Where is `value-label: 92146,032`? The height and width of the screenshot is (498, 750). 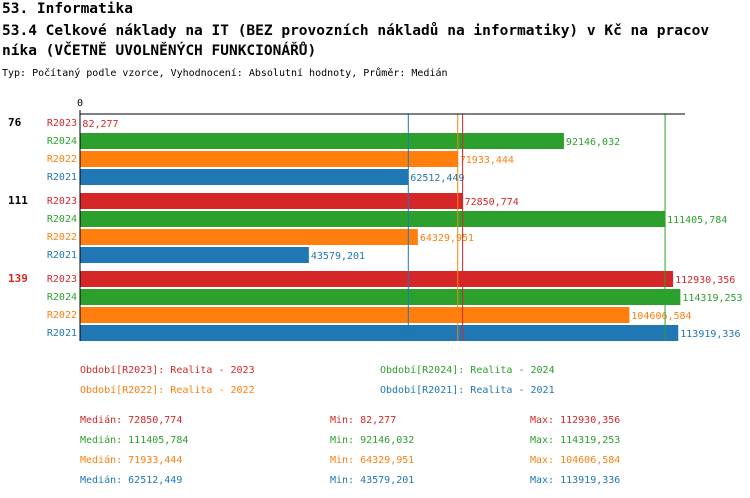
value-label: 92146,032 is located at coordinates (593, 142).